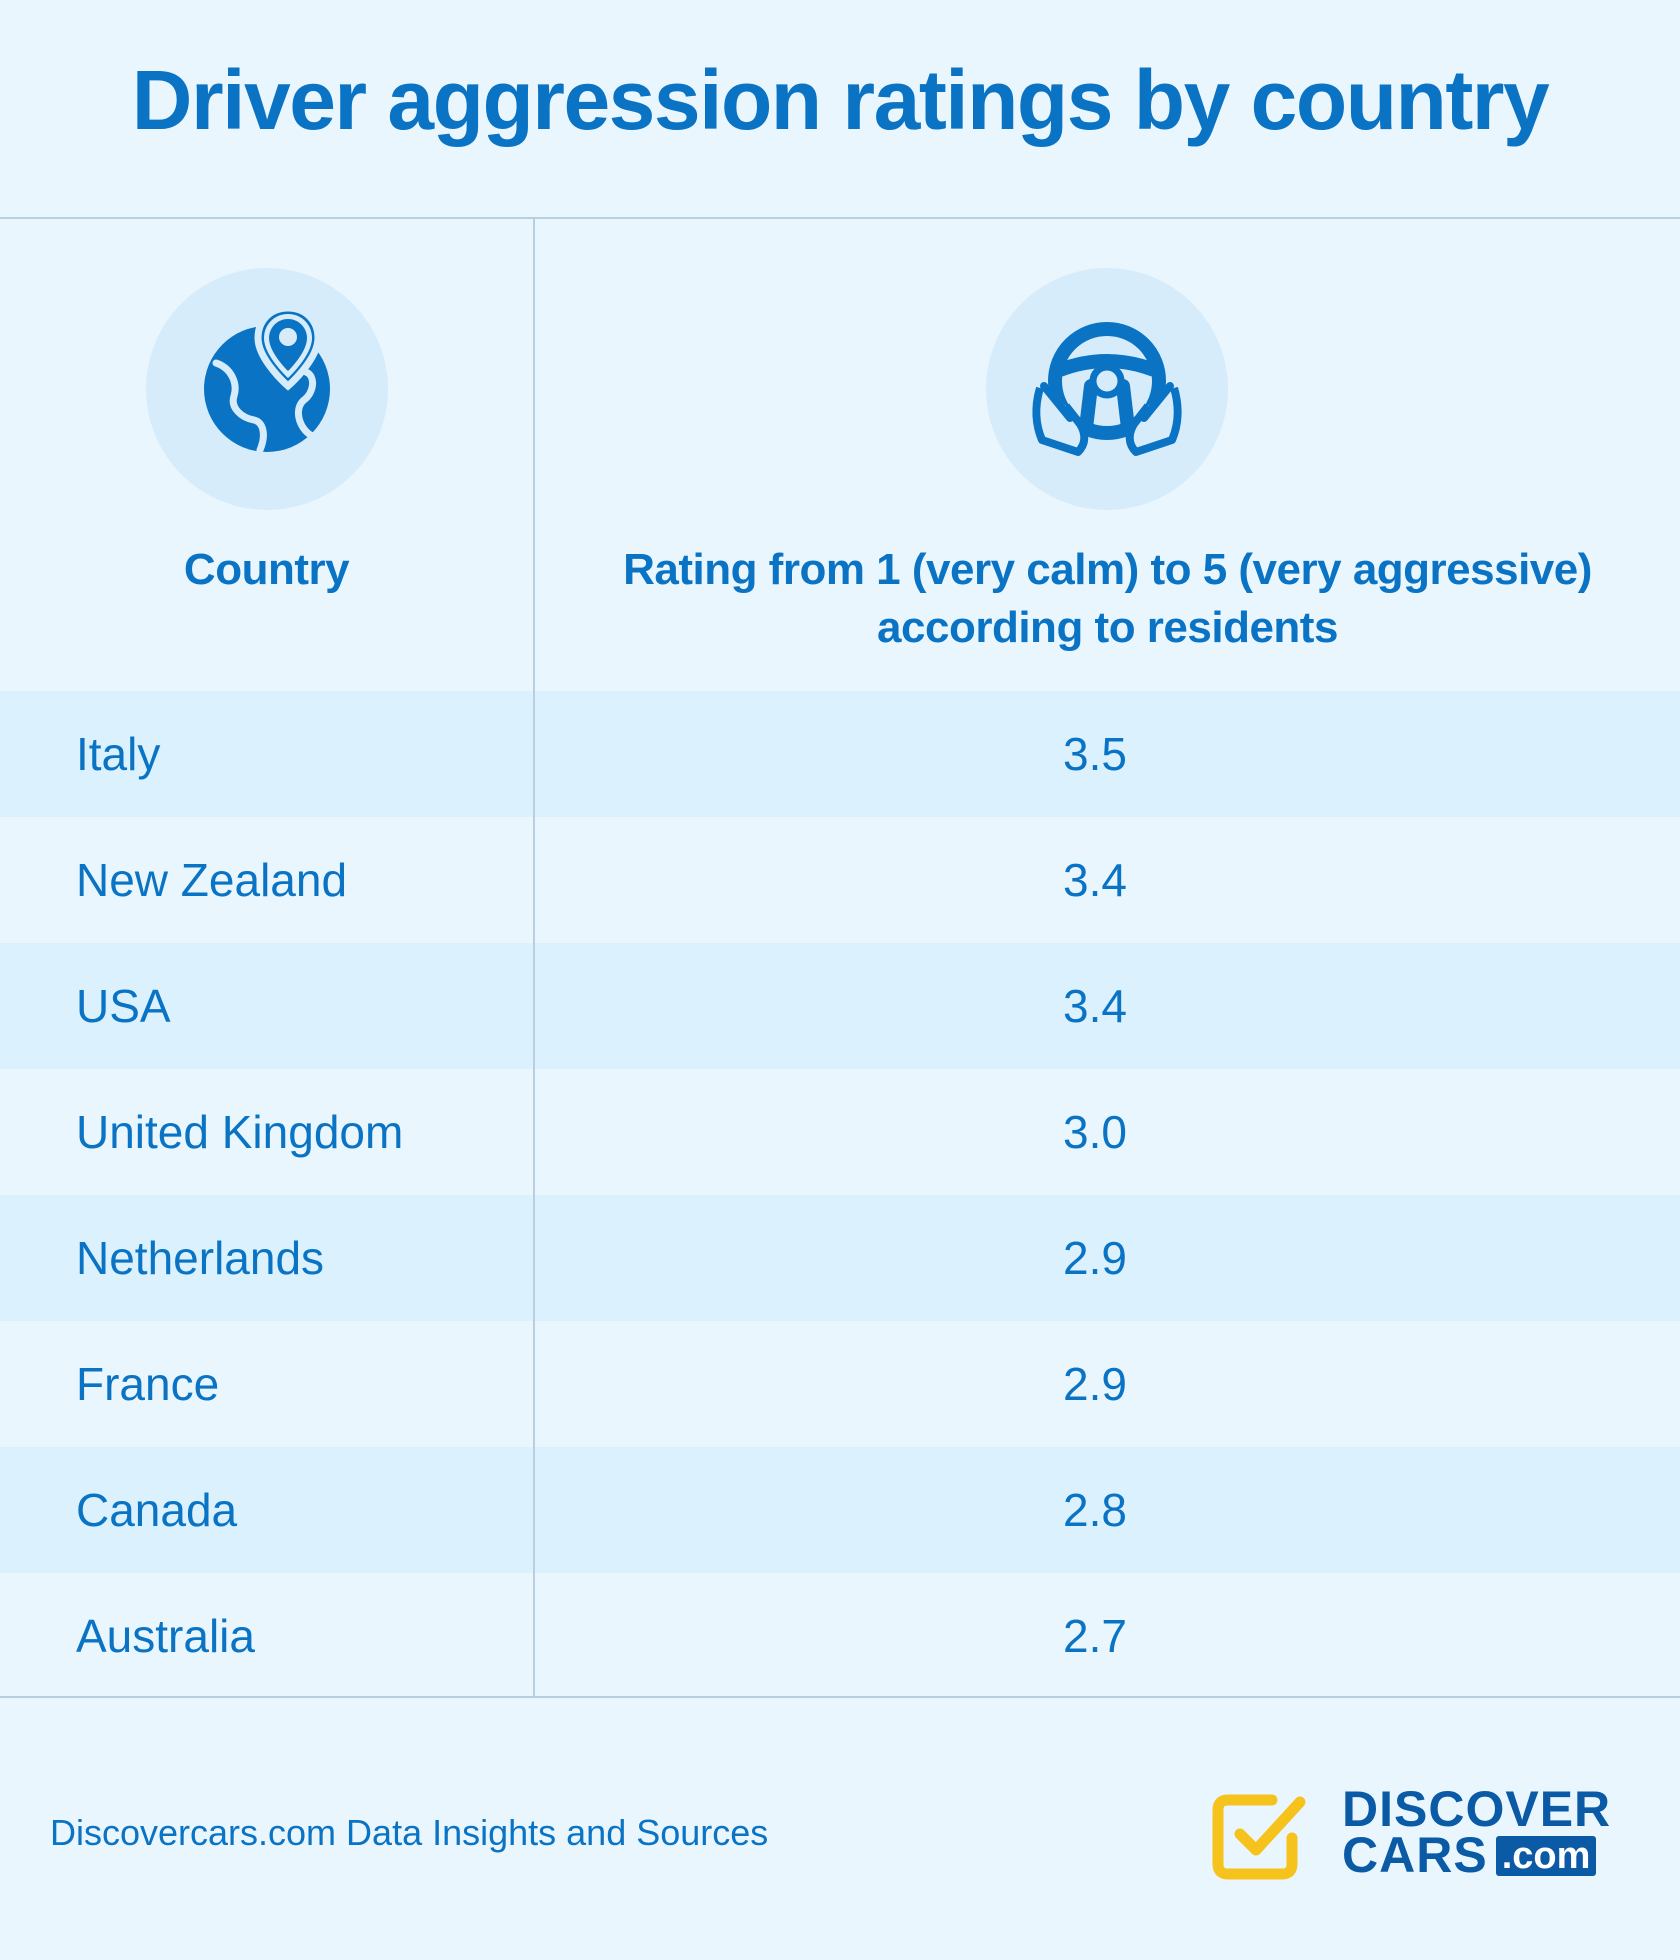 The height and width of the screenshot is (1960, 1680). Describe the element at coordinates (266, 569) in the screenshot. I see `header-country-label: Country` at that location.